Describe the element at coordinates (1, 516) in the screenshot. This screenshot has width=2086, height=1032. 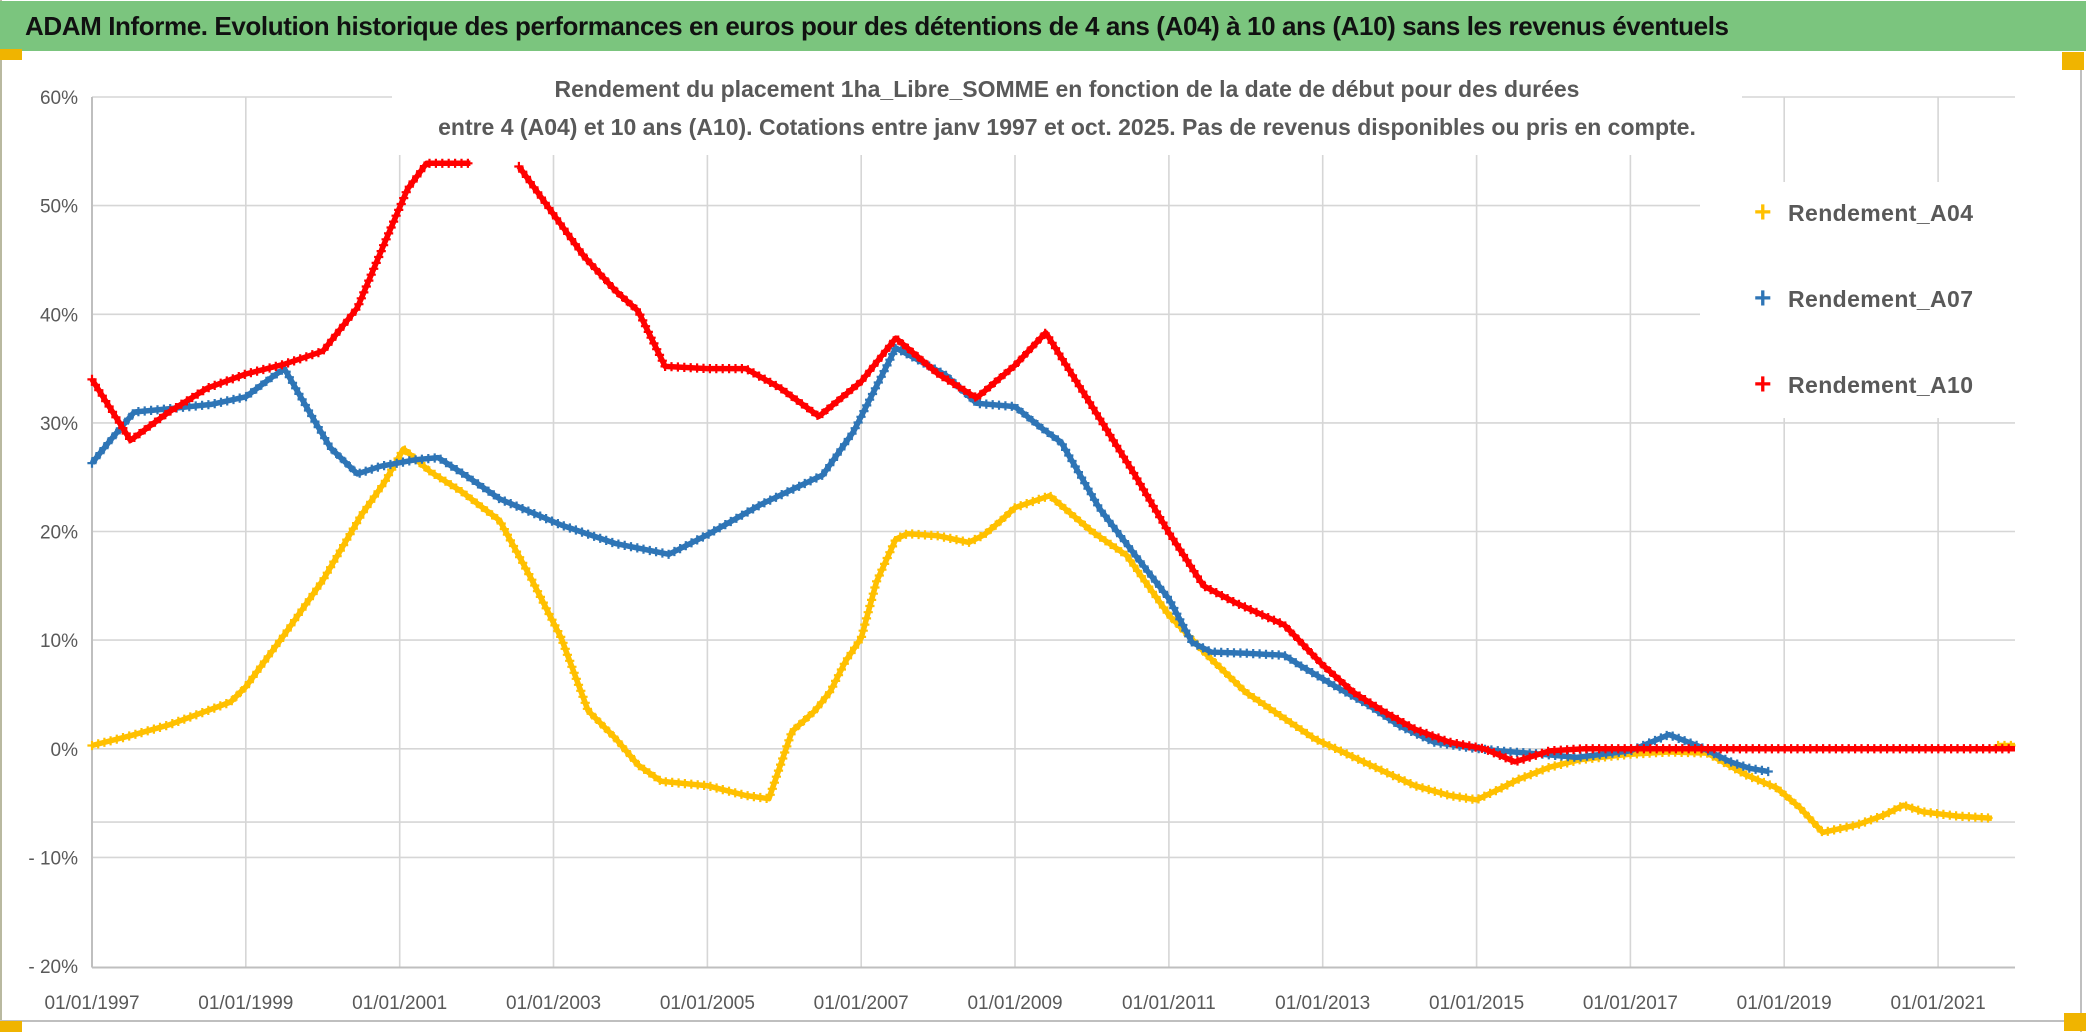
I see `page-left-border` at that location.